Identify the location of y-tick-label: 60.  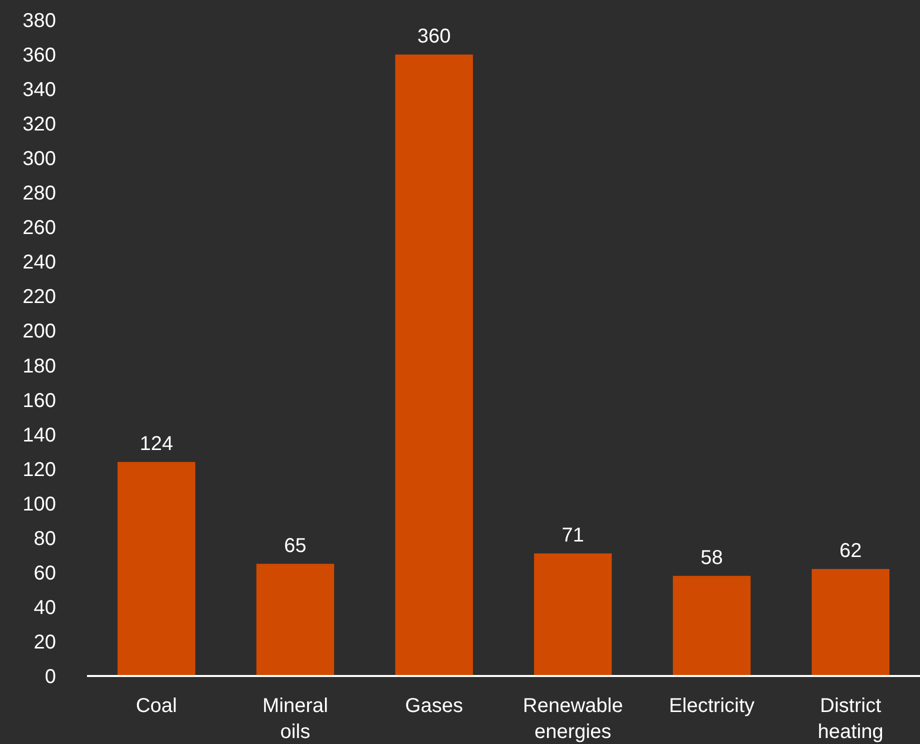
(45, 573).